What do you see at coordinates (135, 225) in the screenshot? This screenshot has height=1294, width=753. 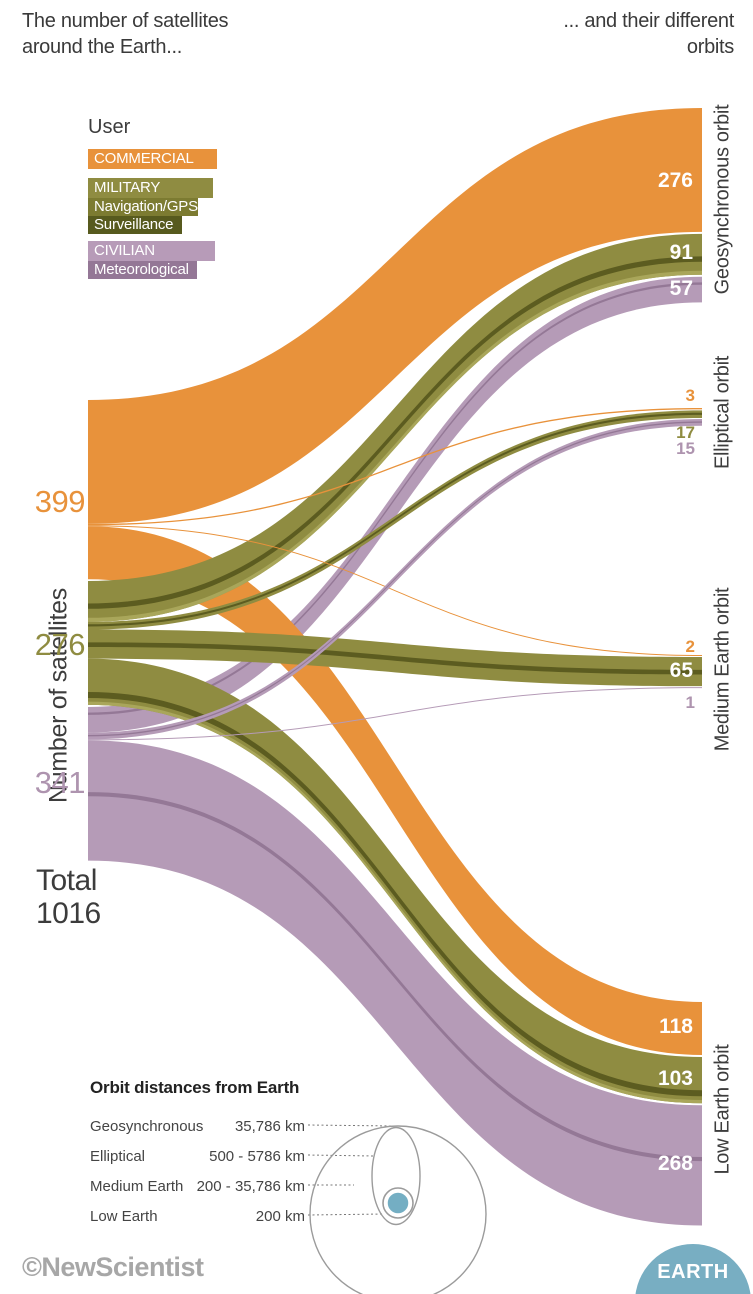 I see `legend-item-surveillance: Surveillance` at bounding box center [135, 225].